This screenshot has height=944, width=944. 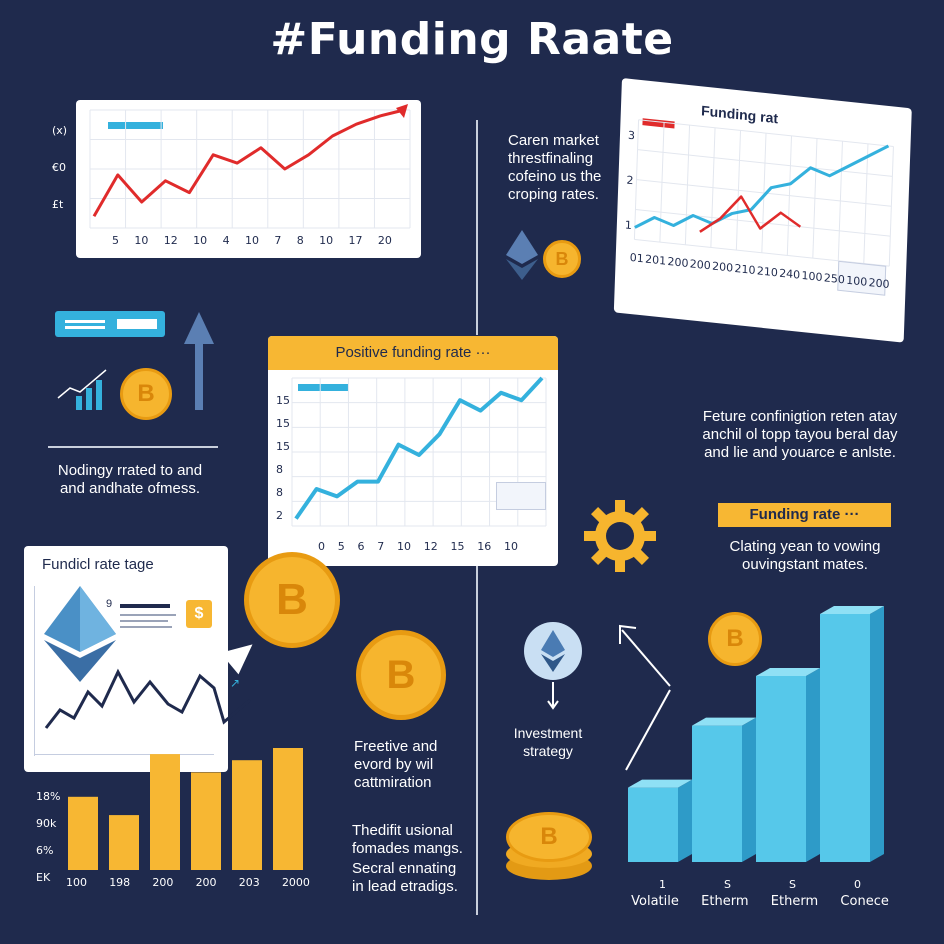 I want to click on card-title: Fundicl rate tage, so click(x=98, y=564).